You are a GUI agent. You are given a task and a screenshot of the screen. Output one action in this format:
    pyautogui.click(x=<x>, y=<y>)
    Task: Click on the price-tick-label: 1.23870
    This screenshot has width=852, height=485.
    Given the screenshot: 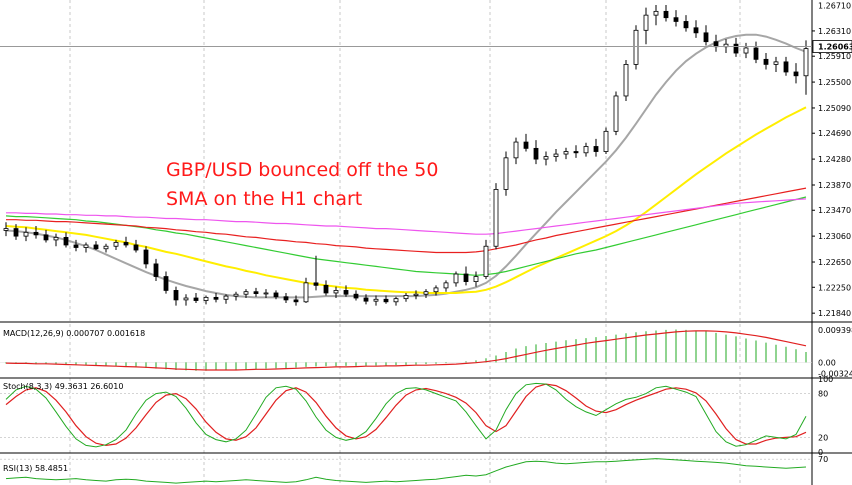 What is the action you would take?
    pyautogui.click(x=834, y=185)
    